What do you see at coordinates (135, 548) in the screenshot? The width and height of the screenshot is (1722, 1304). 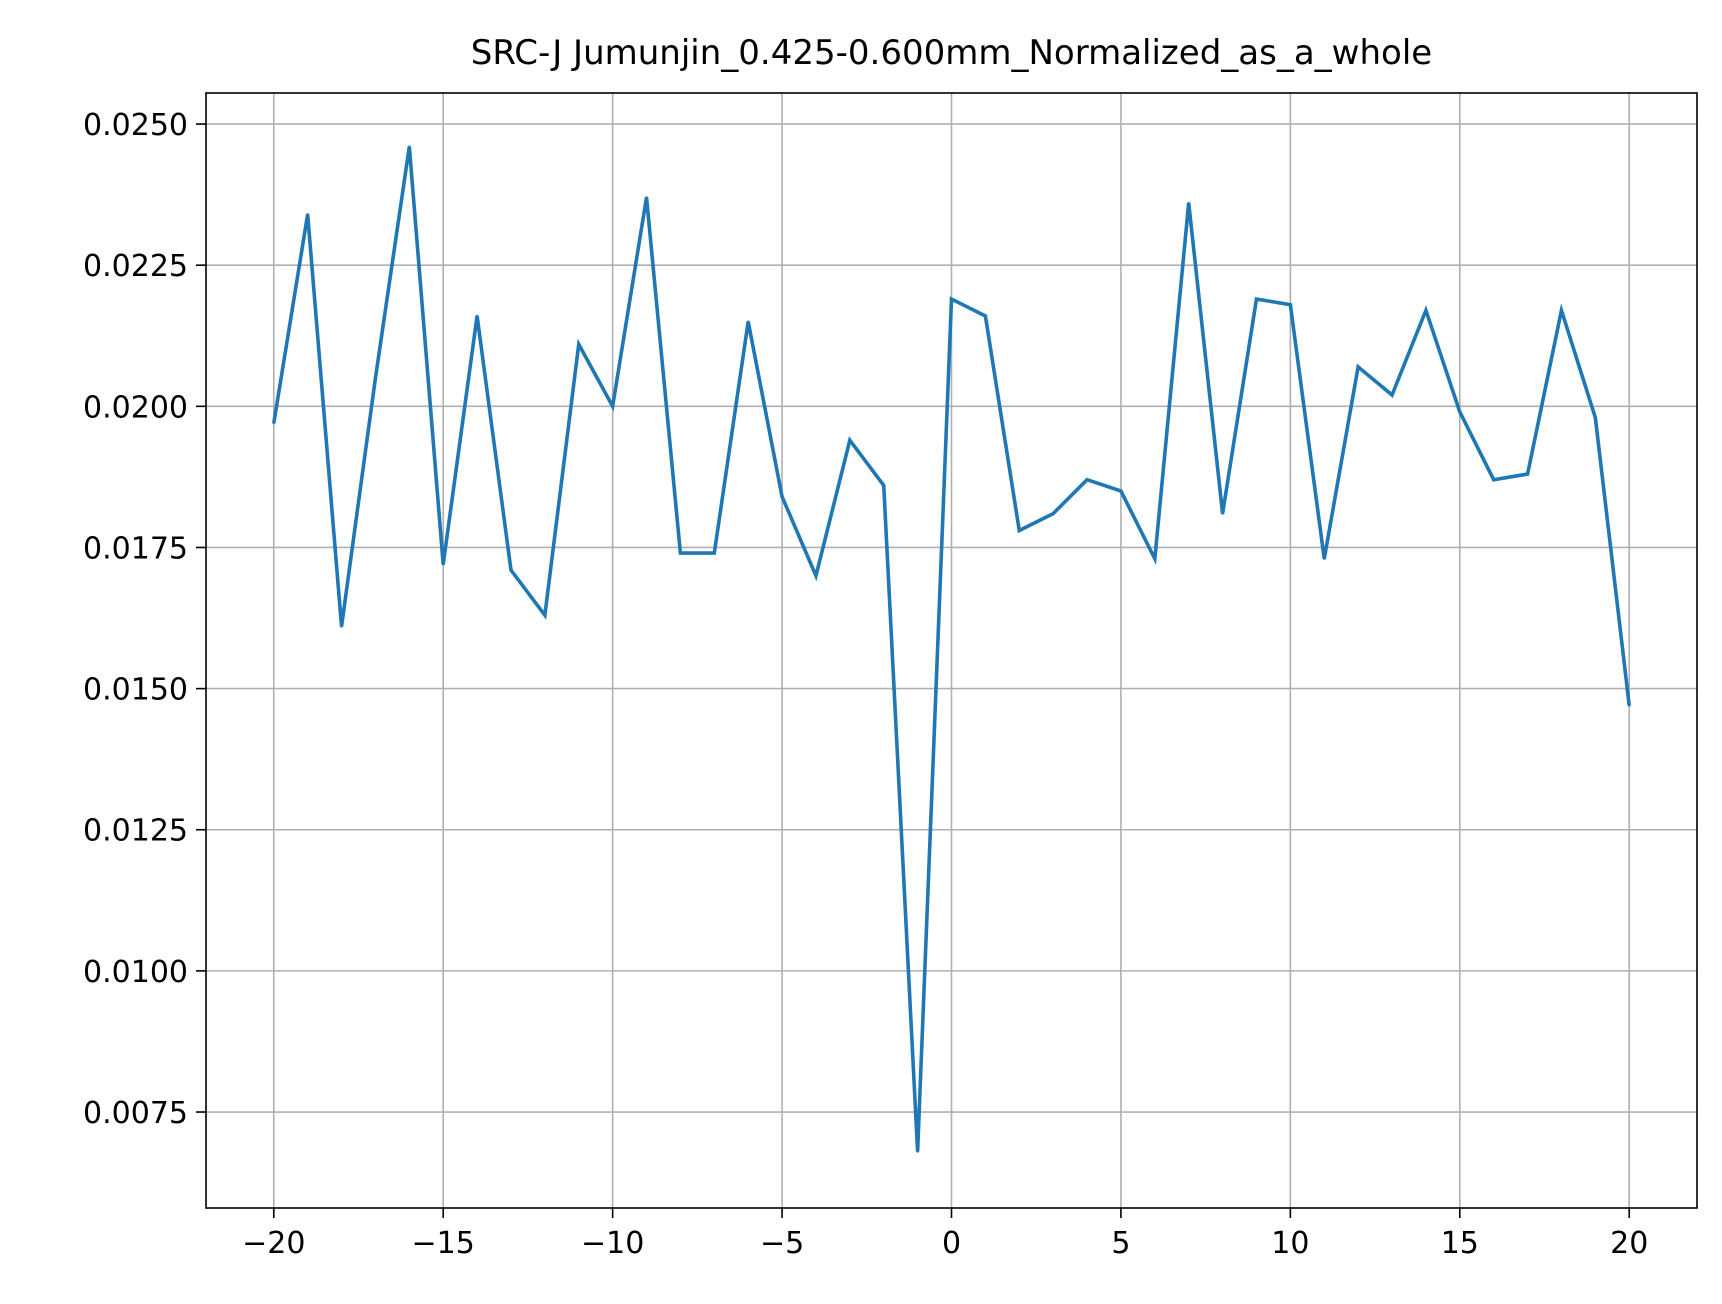 I see `y-tick-label: 0.0175` at bounding box center [135, 548].